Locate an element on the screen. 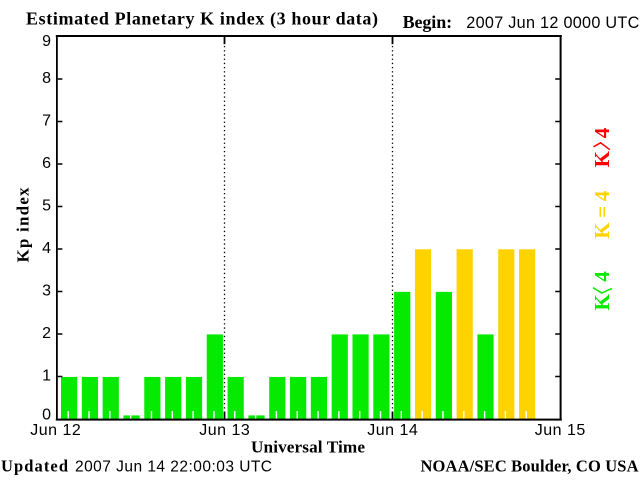 The image size is (640, 480). svg-text: Kp index is located at coordinates (23, 225).